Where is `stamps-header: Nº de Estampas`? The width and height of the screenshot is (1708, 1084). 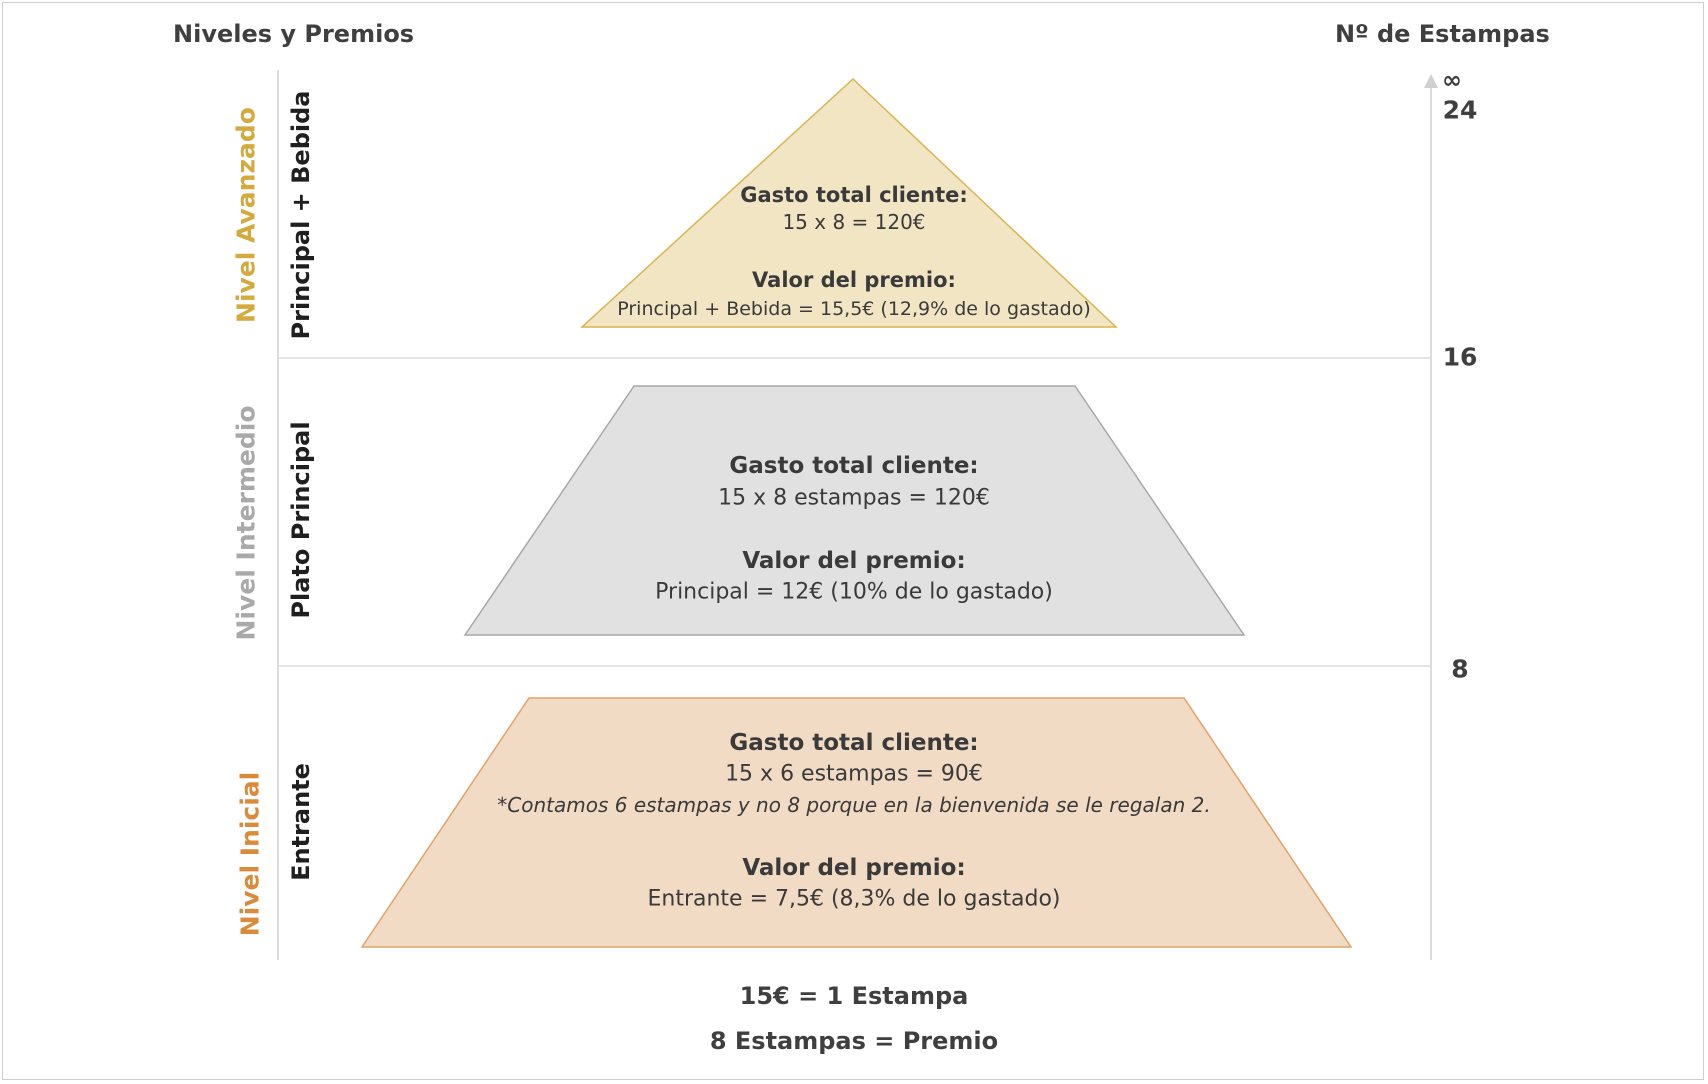
stamps-header: Nº de Estampas is located at coordinates (1442, 34).